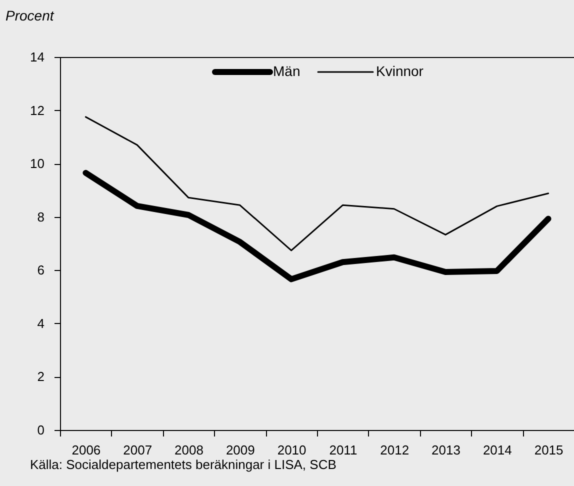  What do you see at coordinates (40, 270) in the screenshot?
I see `y-tick-label: 6` at bounding box center [40, 270].